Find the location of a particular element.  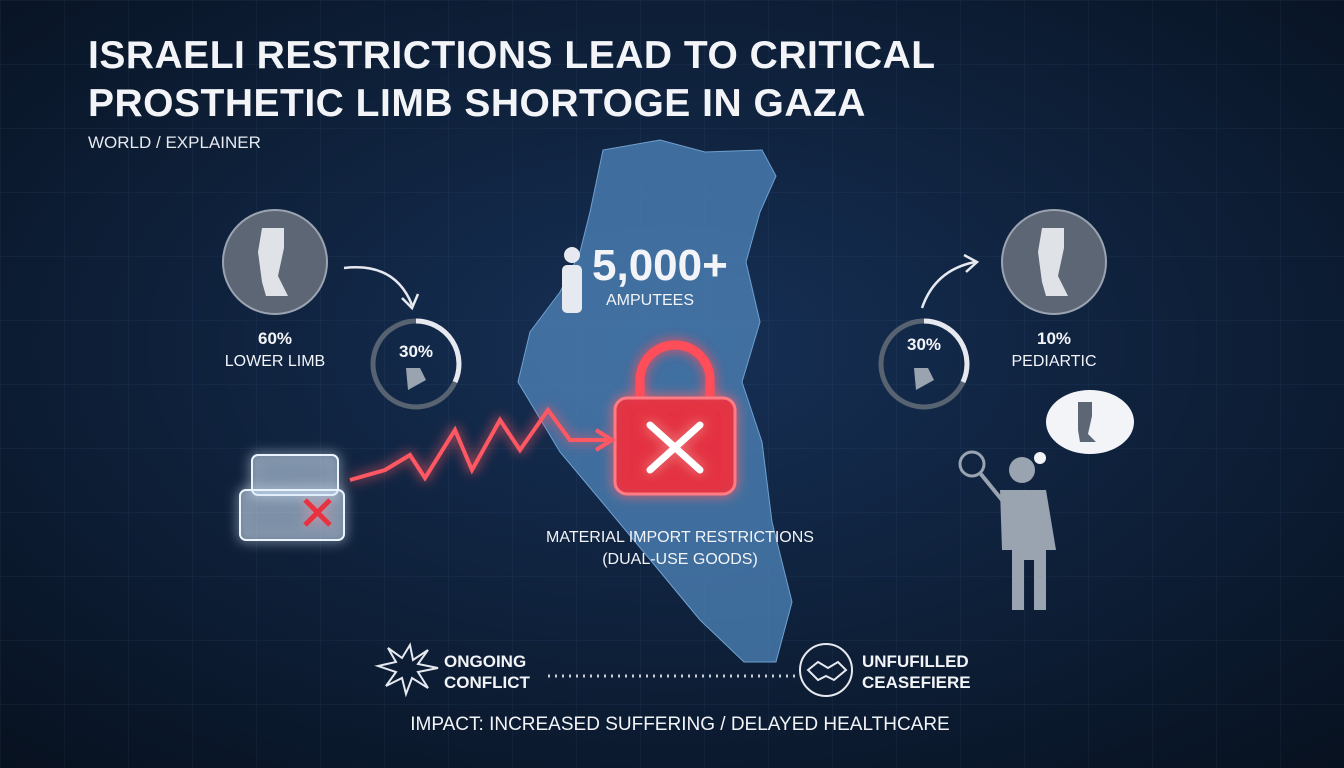

amputee-label: AMPUTEES is located at coordinates (650, 300).